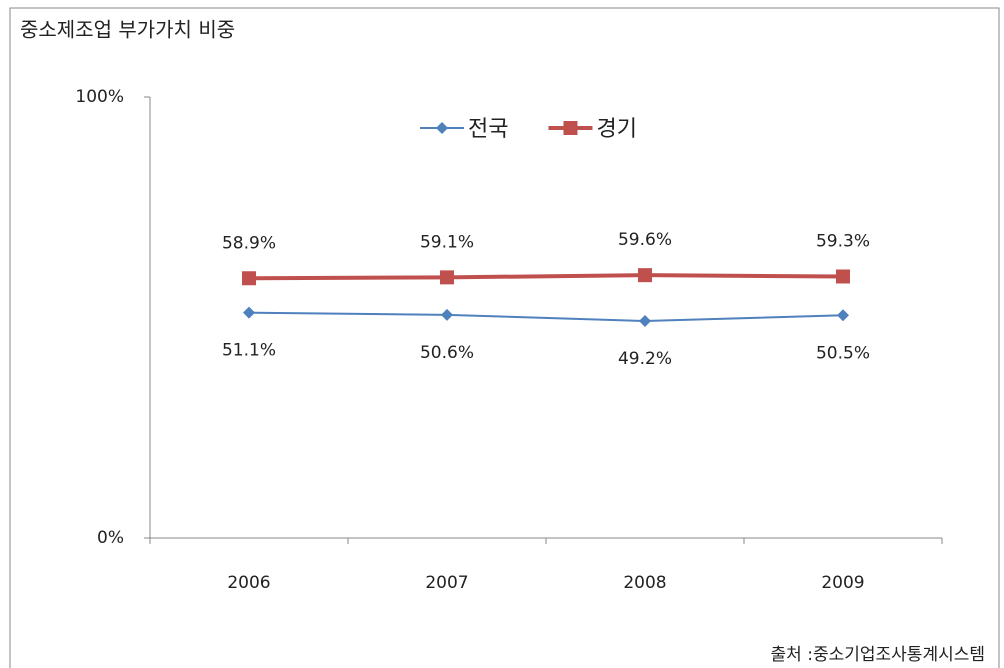 The height and width of the screenshot is (668, 1004). What do you see at coordinates (99, 97) in the screenshot?
I see `y-tick-label: 100%` at bounding box center [99, 97].